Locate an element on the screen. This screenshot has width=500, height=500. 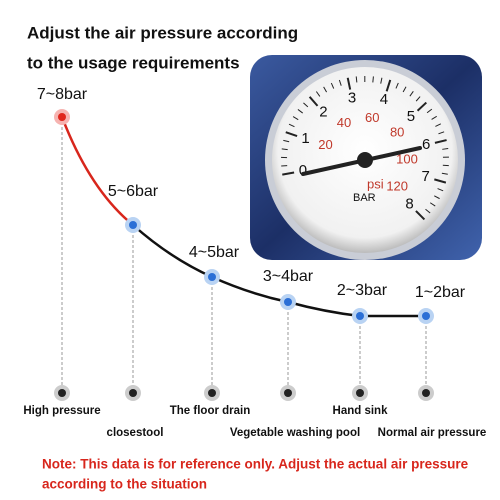
bar-label: 7 is located at coordinates (425, 176).